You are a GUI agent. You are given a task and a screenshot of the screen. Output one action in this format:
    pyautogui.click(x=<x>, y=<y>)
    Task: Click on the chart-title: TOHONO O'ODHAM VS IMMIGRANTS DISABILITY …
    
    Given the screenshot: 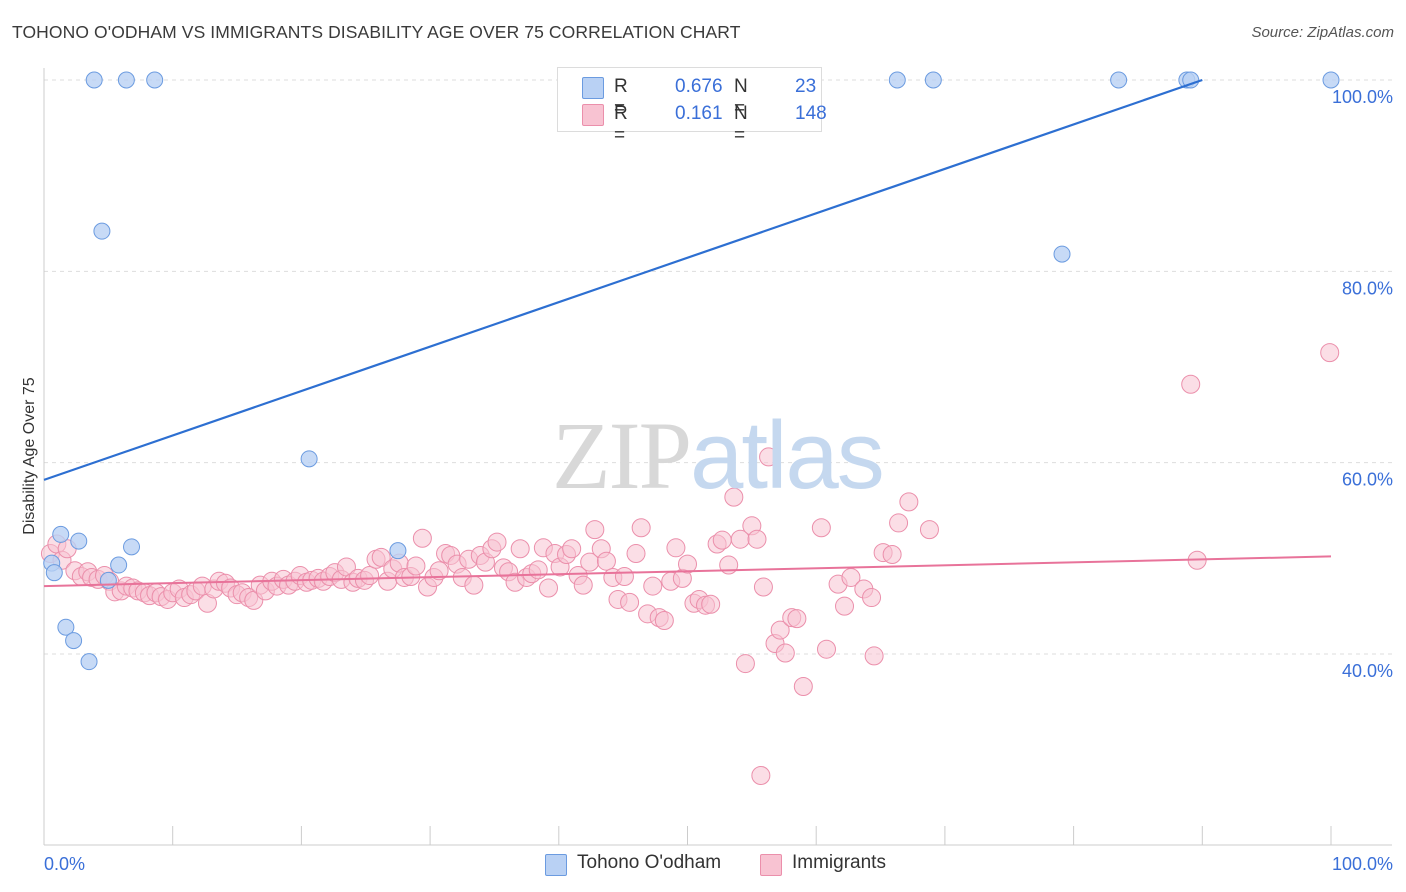 What is the action you would take?
    pyautogui.click(x=376, y=32)
    